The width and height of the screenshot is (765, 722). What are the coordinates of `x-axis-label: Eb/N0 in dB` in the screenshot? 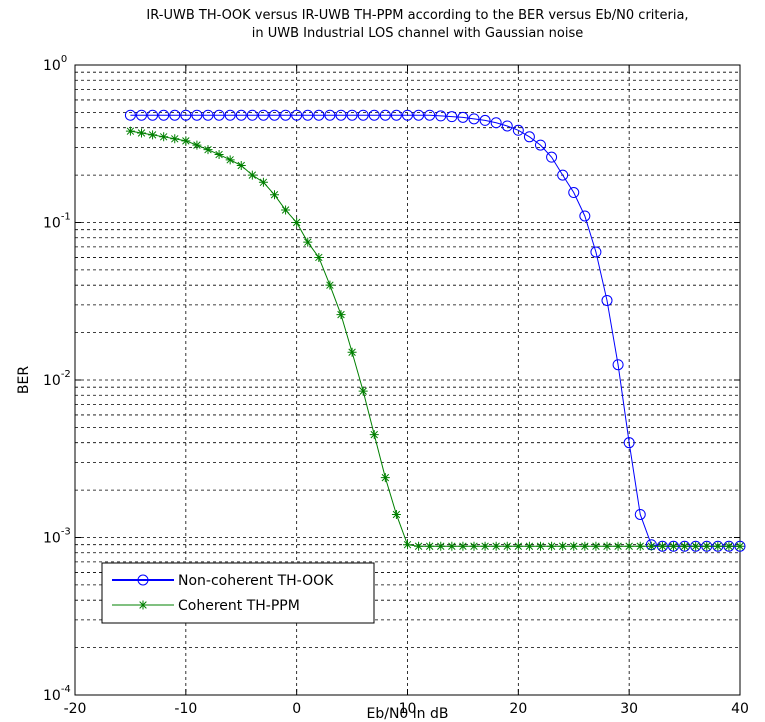 It's located at (408, 714).